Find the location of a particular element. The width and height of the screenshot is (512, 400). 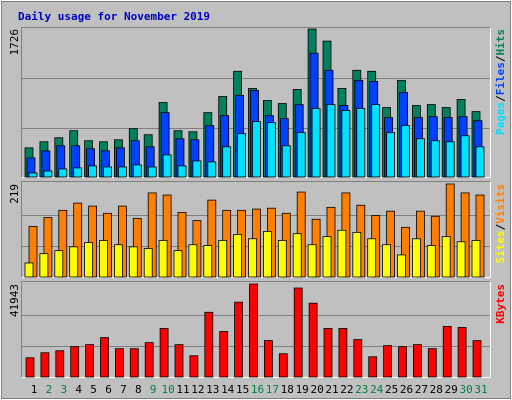

x-tick-label: 26 is located at coordinates (406, 389).